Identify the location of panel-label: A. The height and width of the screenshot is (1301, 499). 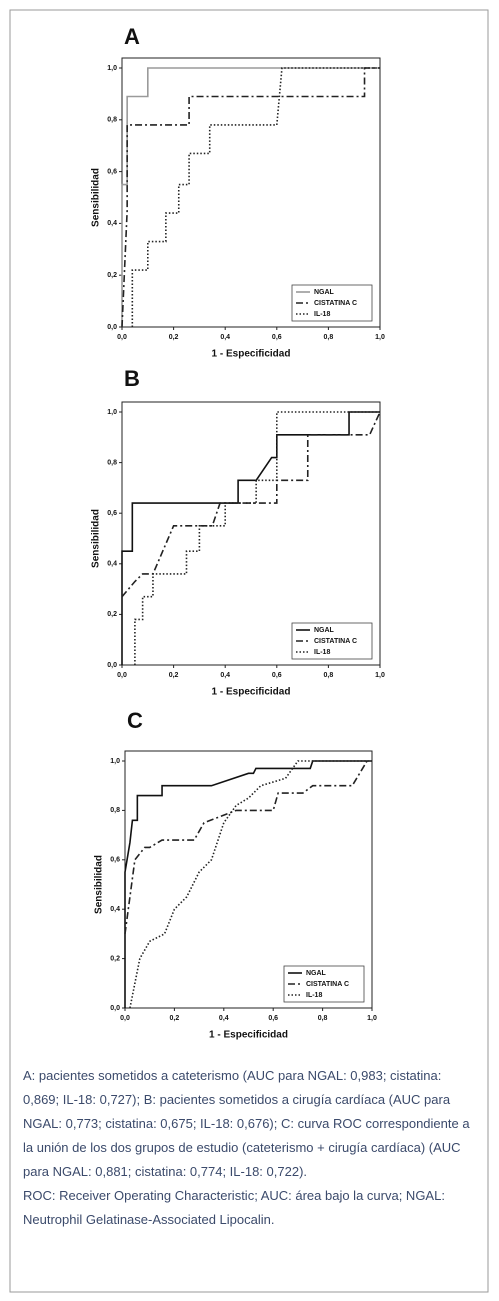
(132, 36).